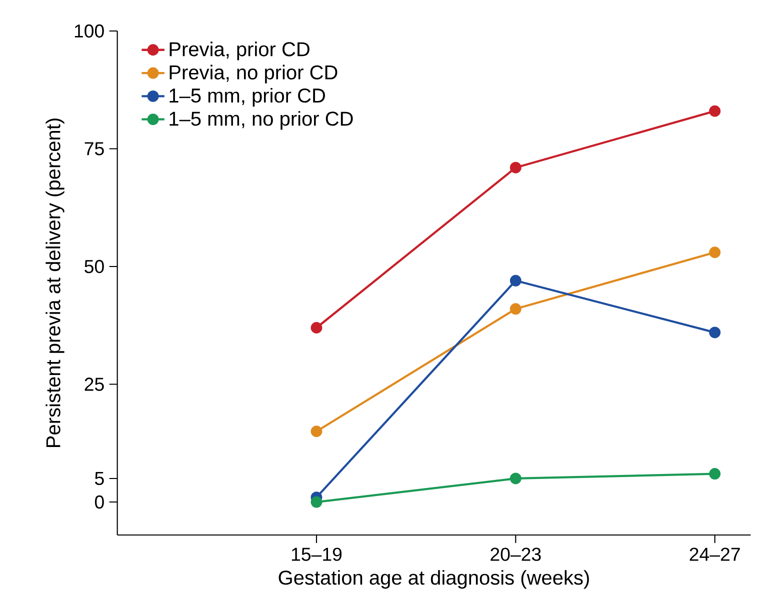 The image size is (761, 615). What do you see at coordinates (515, 554) in the screenshot?
I see `x-tick-label: 20–23` at bounding box center [515, 554].